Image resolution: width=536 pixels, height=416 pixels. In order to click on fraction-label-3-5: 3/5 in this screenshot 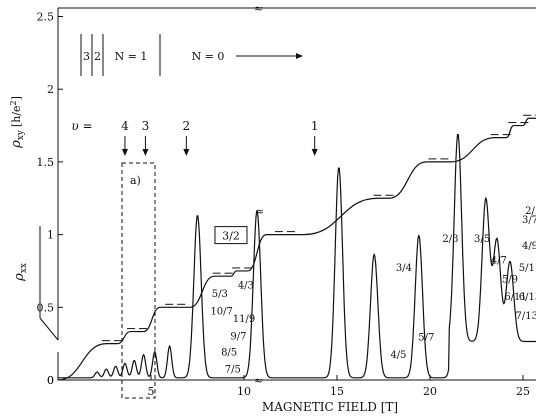, I will do `click(482, 239)`.